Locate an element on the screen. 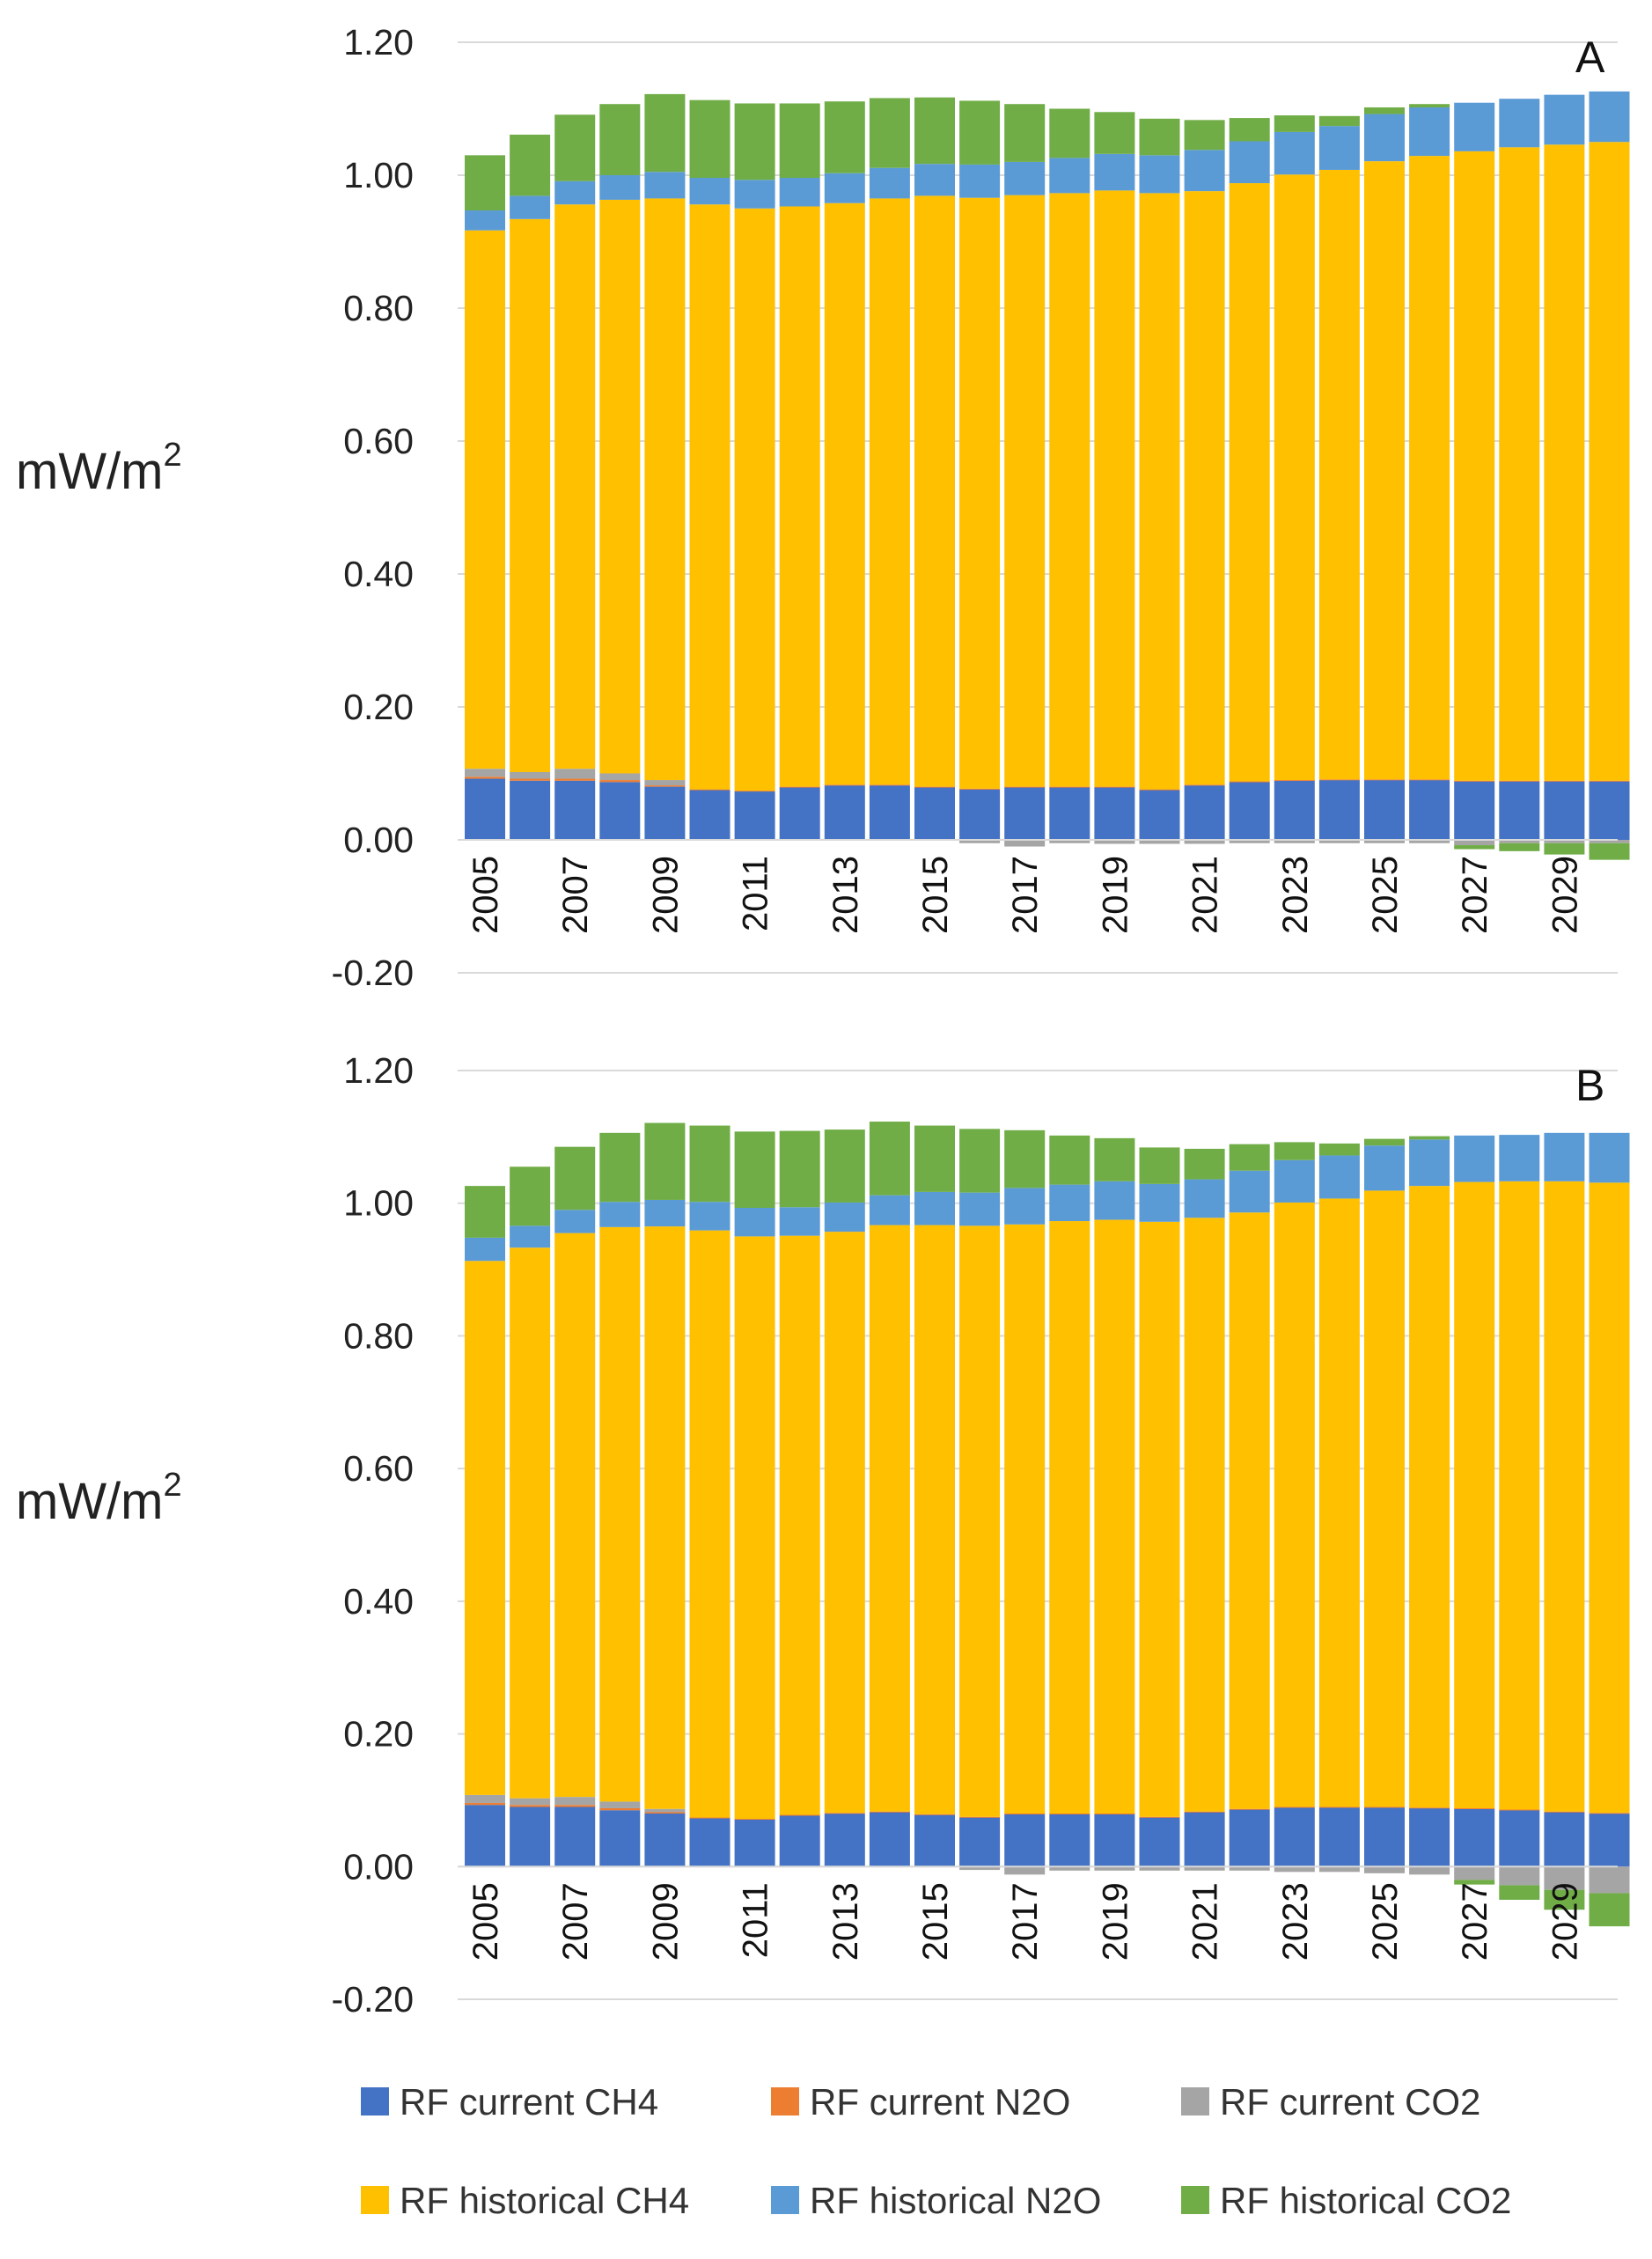  legend-item: RF historical CO2 is located at coordinates (1346, 2200).